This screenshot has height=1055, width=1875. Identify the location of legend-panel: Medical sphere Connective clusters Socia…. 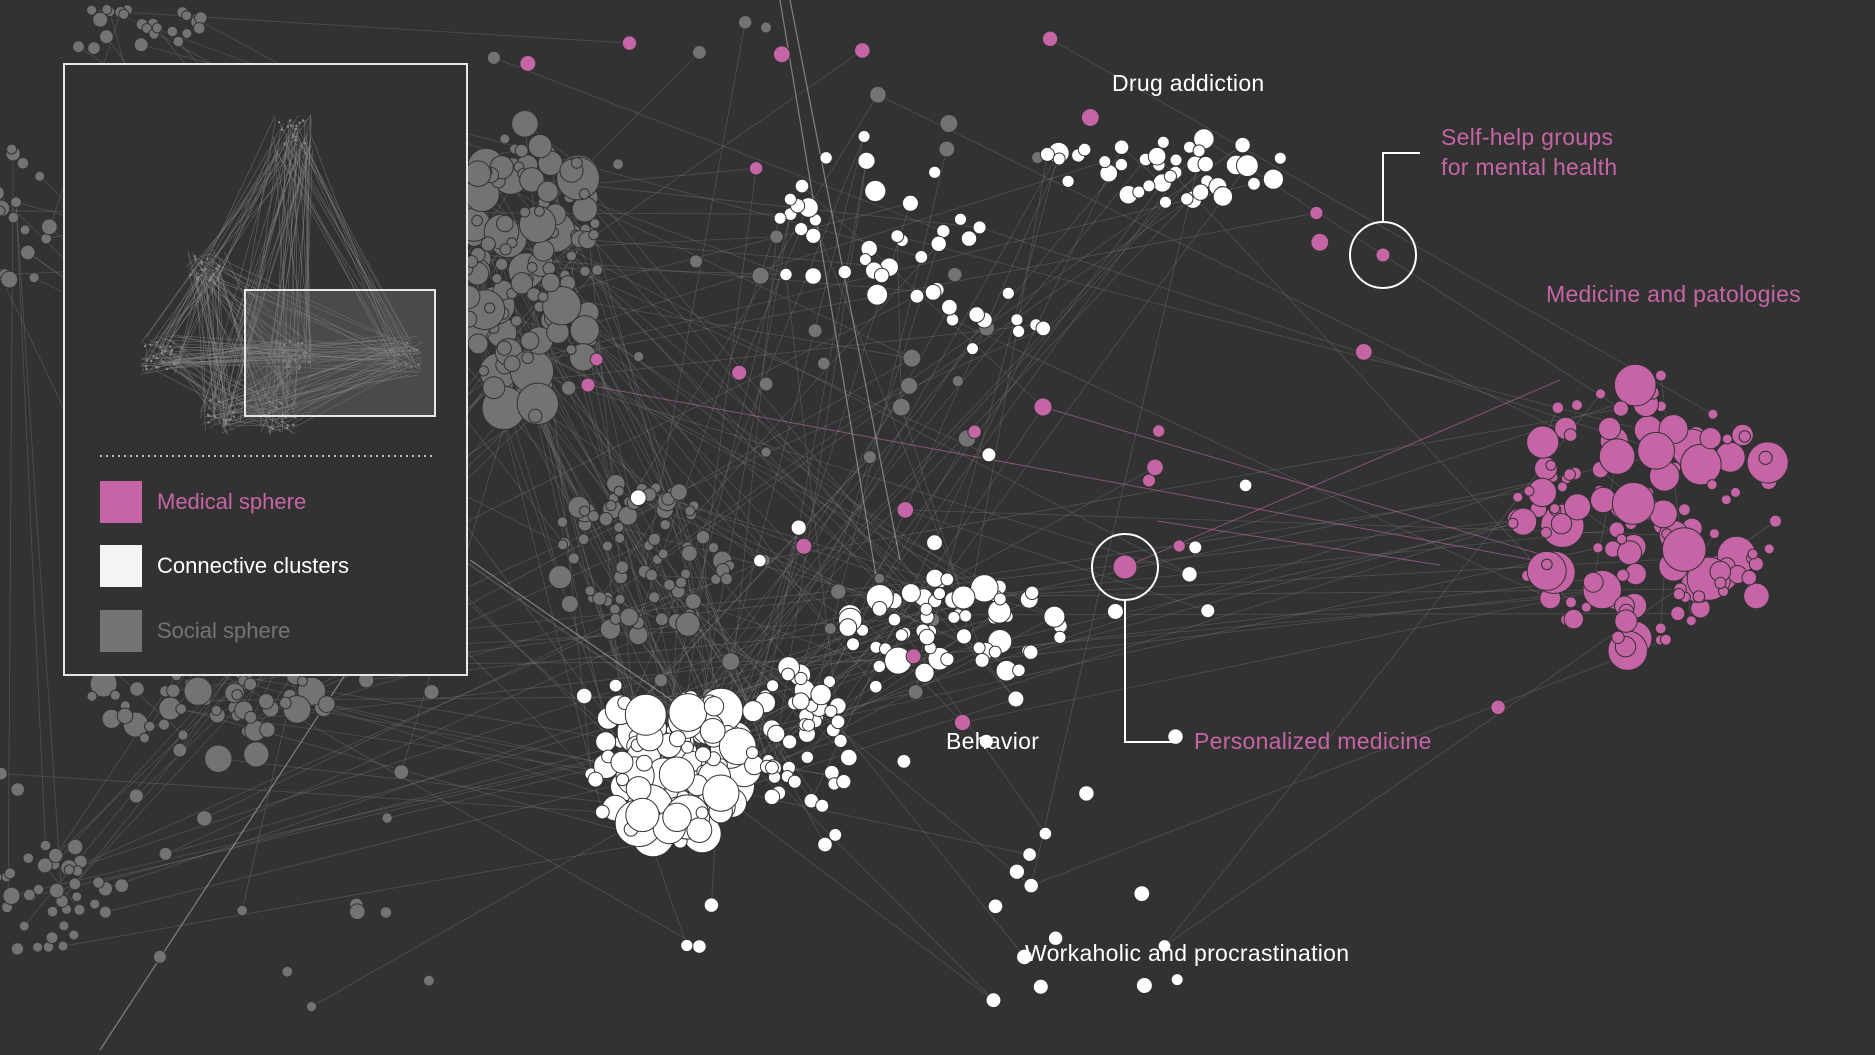
(265, 369).